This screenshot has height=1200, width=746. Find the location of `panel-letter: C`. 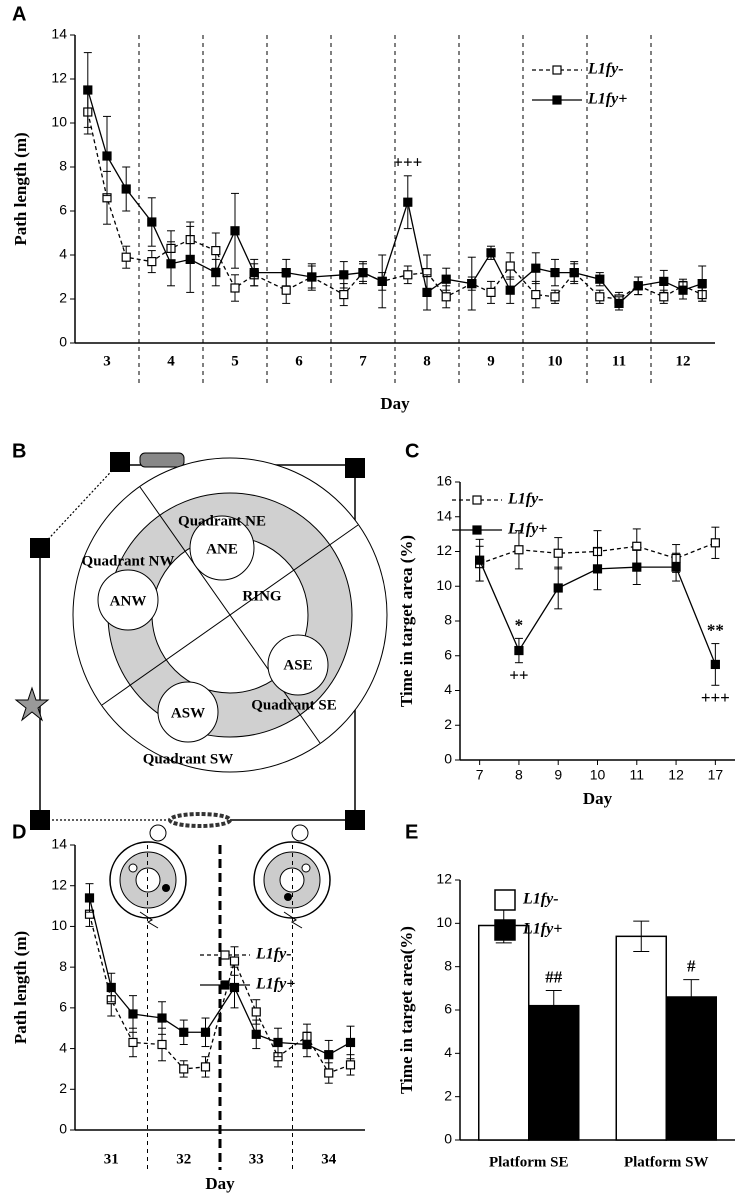

panel-letter: C is located at coordinates (412, 451).